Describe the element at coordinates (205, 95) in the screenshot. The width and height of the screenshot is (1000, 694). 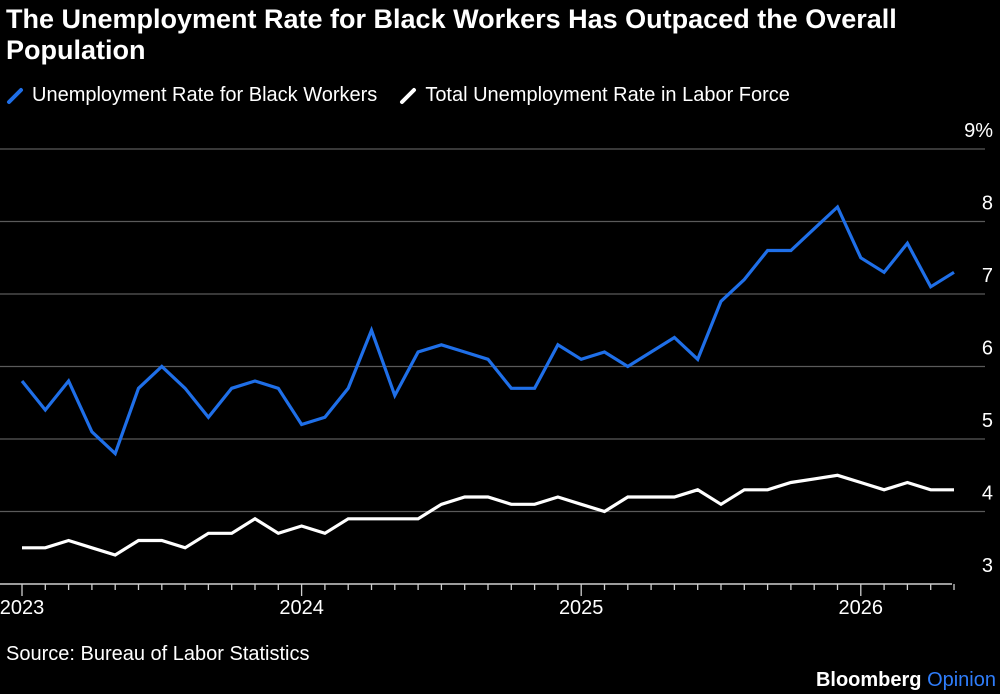
I see `legend-label: Unemployment Rate for Black Workers` at that location.